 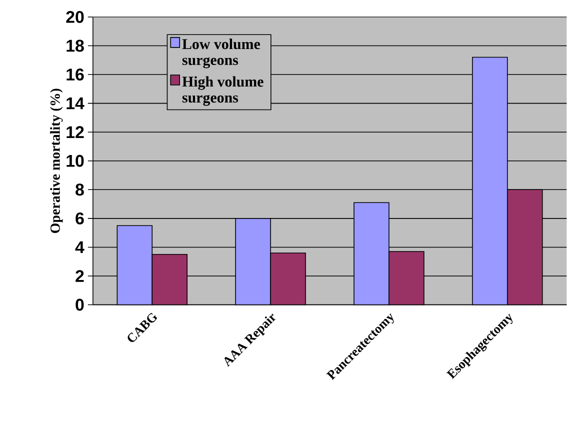 I want to click on y-tick-label: 4, so click(x=79, y=248).